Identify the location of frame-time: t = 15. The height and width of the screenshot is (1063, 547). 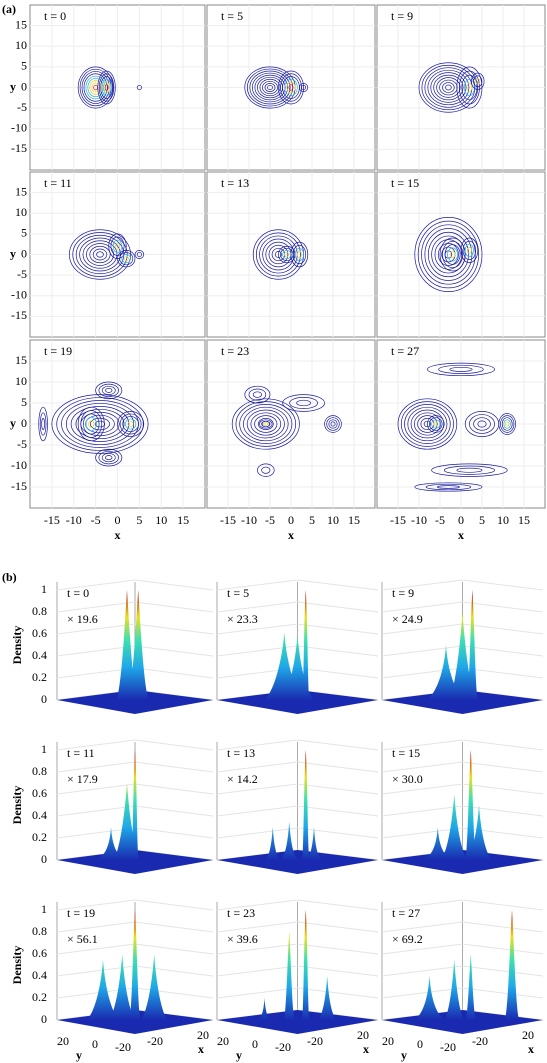
(406, 753).